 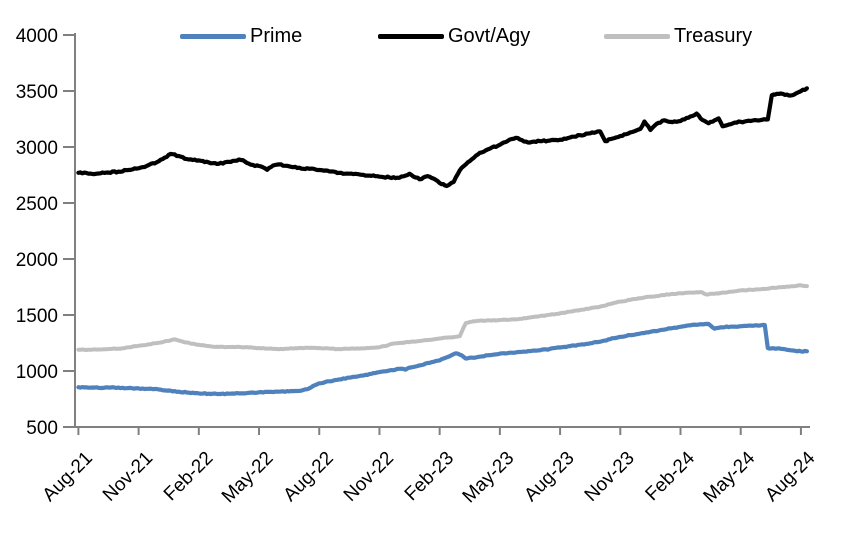 I want to click on y-tick-label: 1500, so click(x=37, y=316).